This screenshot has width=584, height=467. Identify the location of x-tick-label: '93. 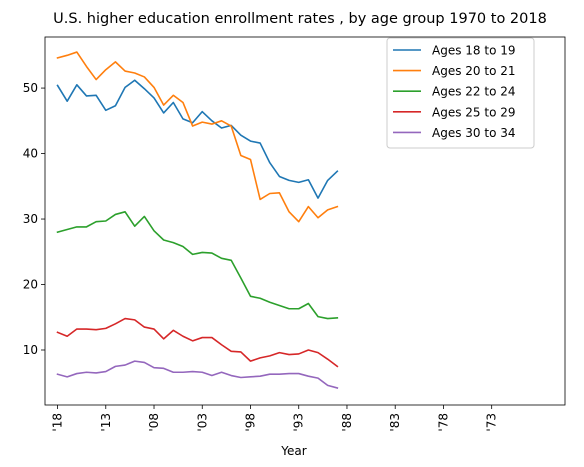
(299, 422).